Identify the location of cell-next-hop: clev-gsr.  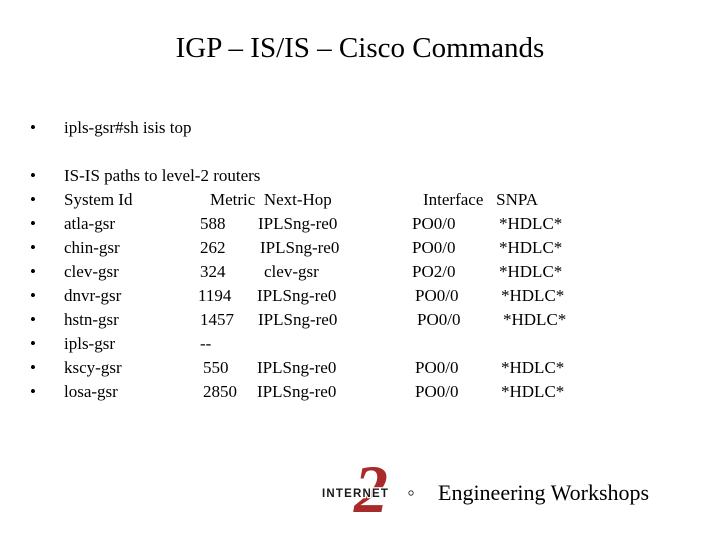
(291, 271).